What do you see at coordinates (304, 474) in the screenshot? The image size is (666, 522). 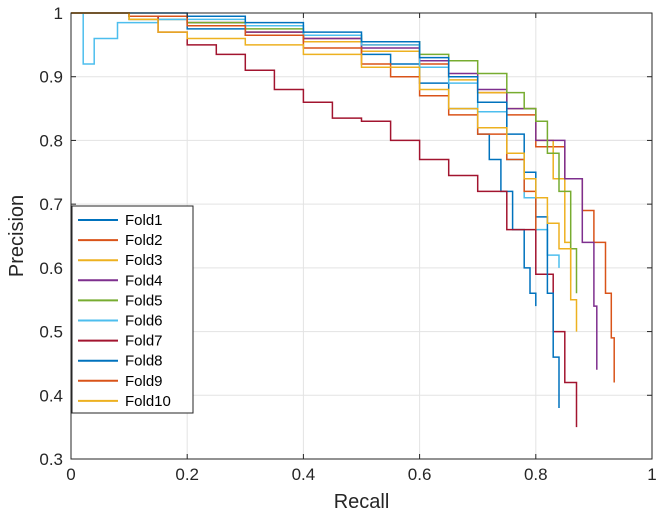 I see `x-tick-label: 0.4` at bounding box center [304, 474].